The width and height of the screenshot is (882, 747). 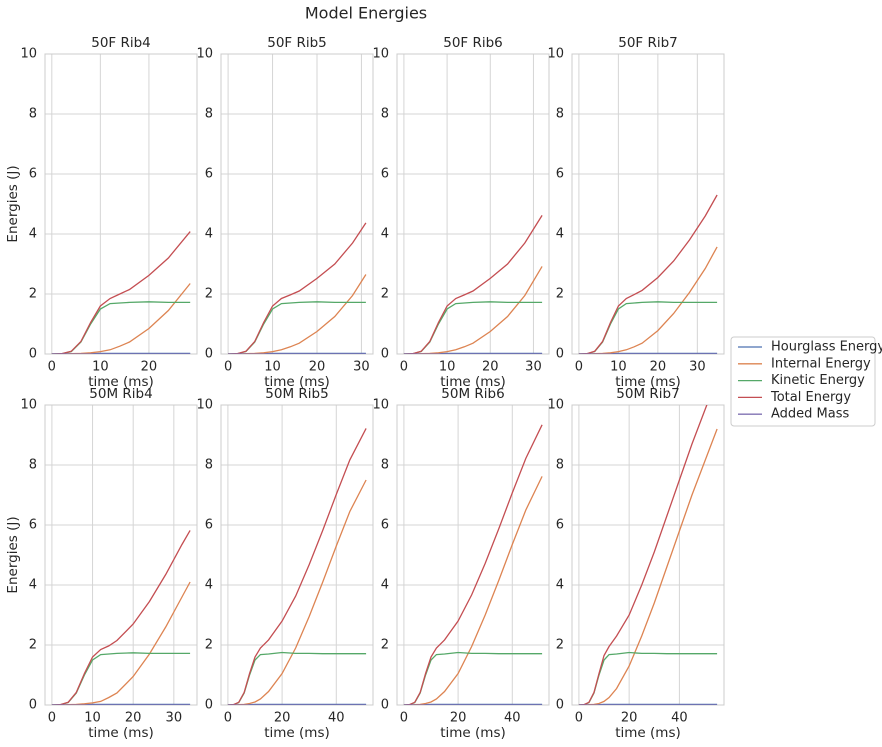 I want to click on subplot: 0 2 4 6 8 10 0 10 20 30 50F Rib5 time (ms), so click(x=285, y=212).